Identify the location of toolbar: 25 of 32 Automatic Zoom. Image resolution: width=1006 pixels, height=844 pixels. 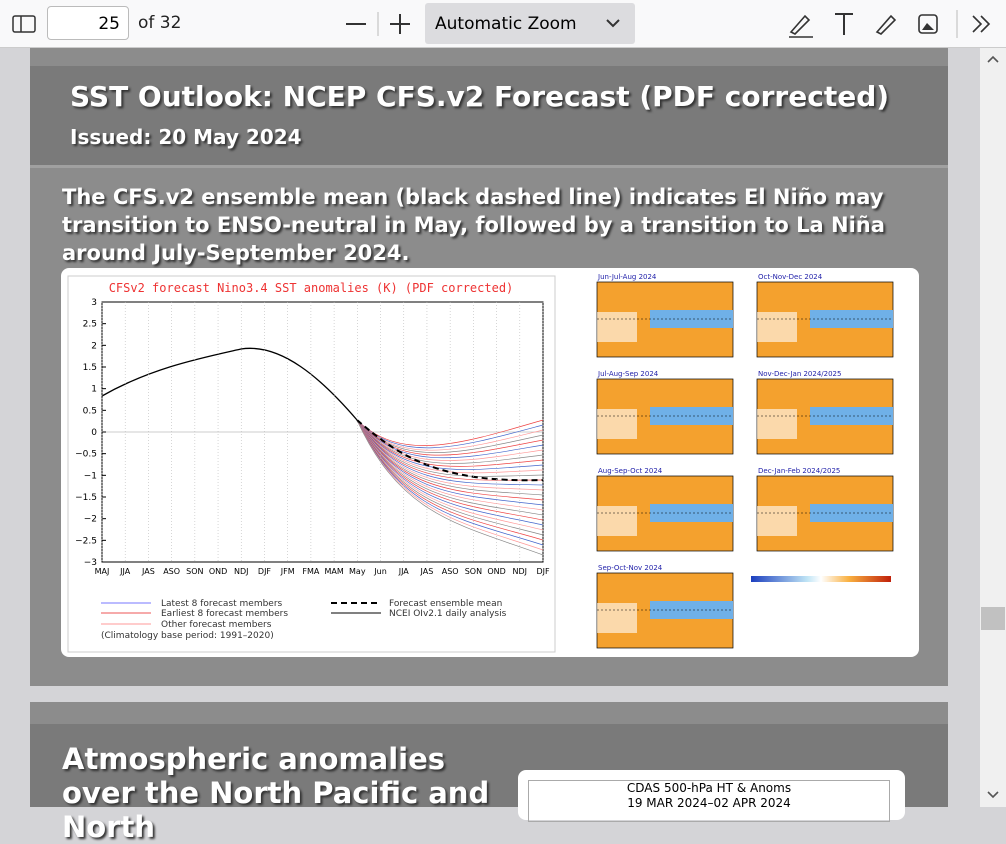
(503, 24).